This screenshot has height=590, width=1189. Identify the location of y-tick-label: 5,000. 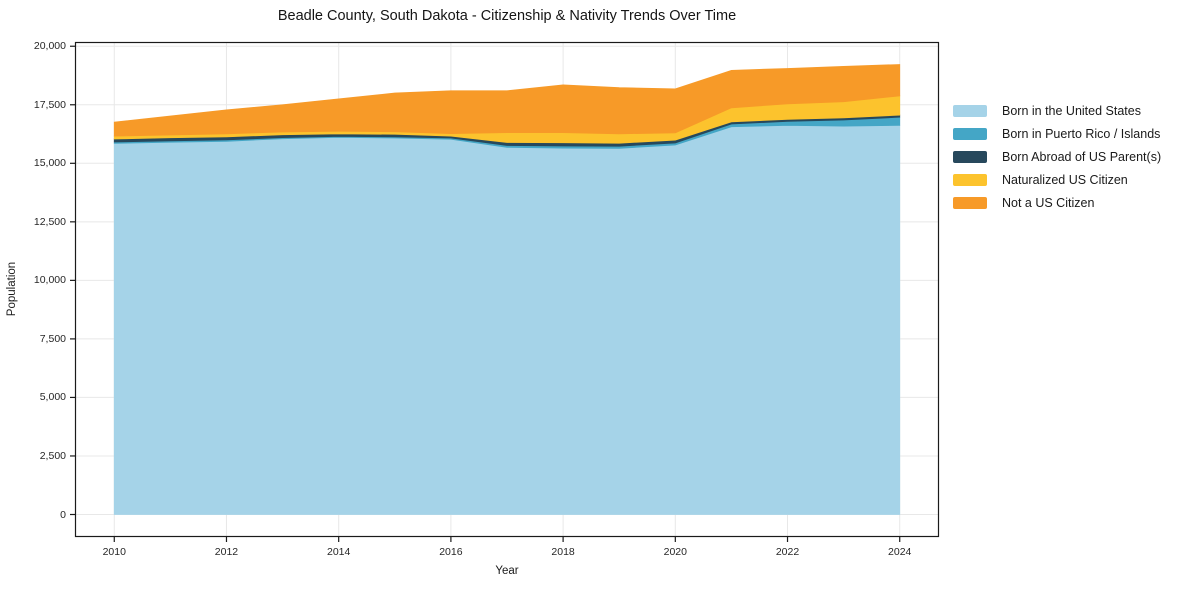
(52, 397).